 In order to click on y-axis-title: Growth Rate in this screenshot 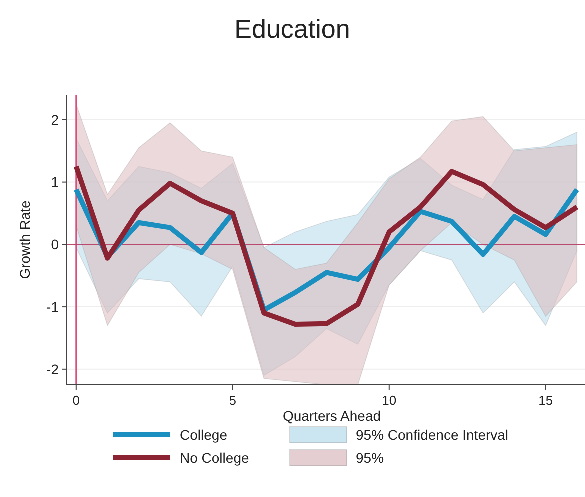, I will do `click(25, 240)`.